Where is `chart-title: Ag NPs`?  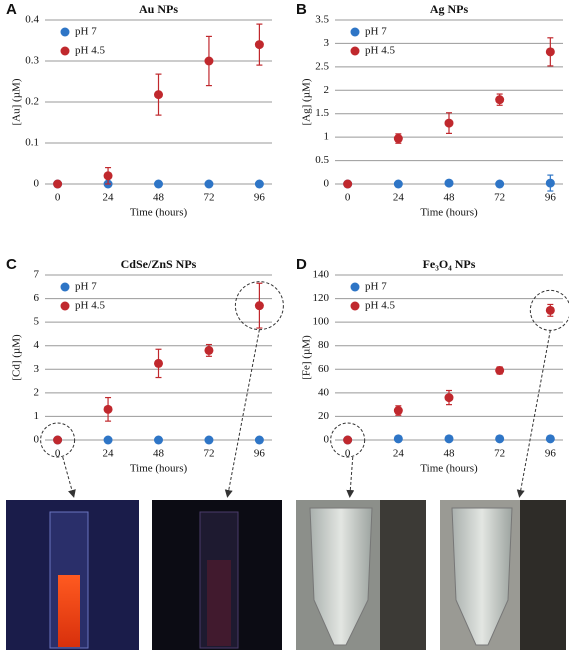 chart-title: Ag NPs is located at coordinates (449, 9).